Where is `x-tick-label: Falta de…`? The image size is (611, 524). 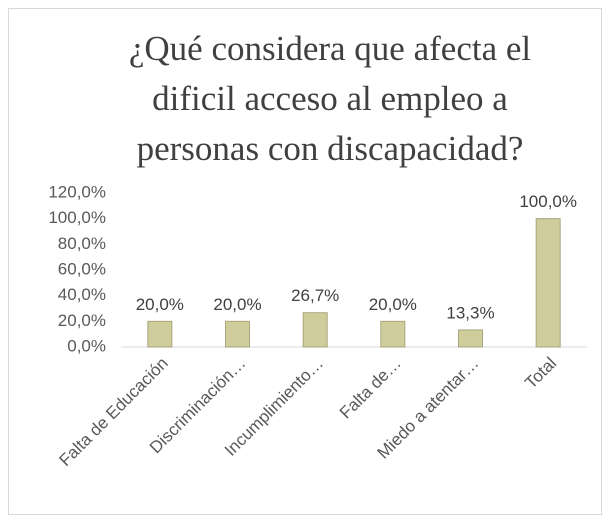
x-tick-label: Falta de… is located at coordinates (370, 388).